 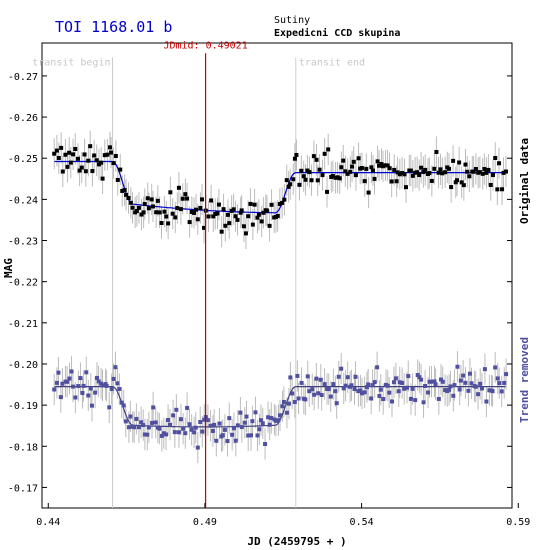 What do you see at coordinates (23, 406) in the screenshot?
I see `y-tick-label: -0.19` at bounding box center [23, 406].